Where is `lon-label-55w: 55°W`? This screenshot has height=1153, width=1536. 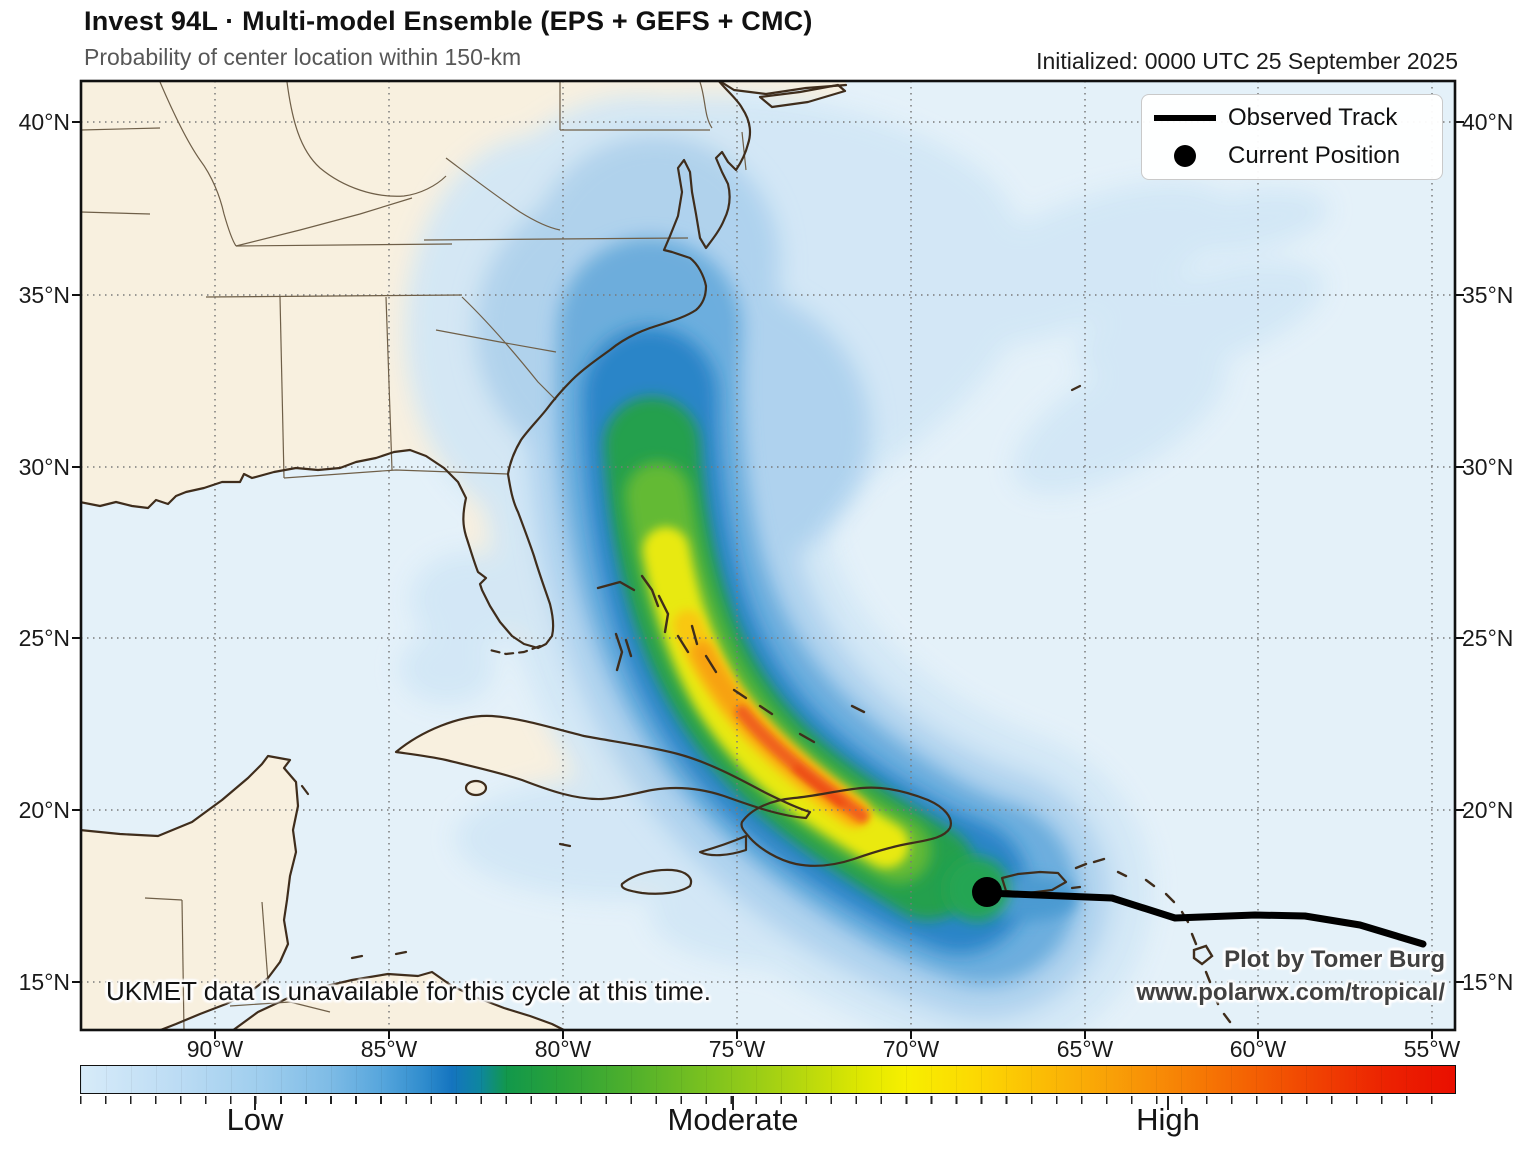 lon-label-55w: 55°W is located at coordinates (1432, 1049).